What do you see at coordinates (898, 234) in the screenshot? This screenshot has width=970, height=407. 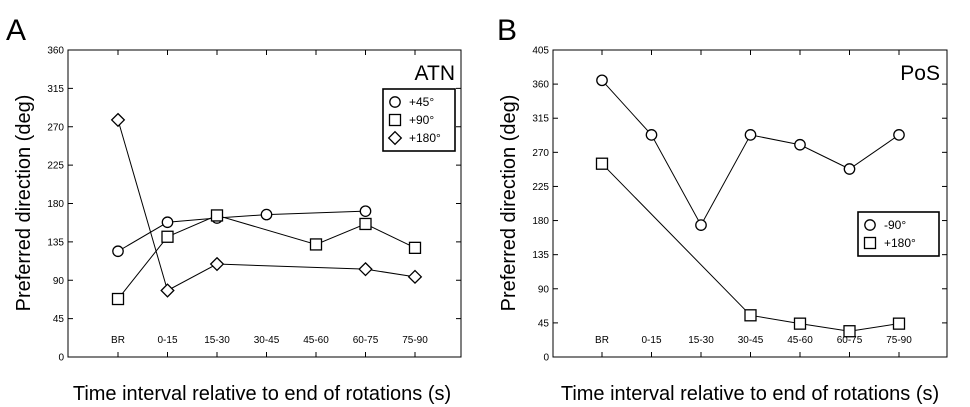 I see `legend-b: -90° +180°` at bounding box center [898, 234].